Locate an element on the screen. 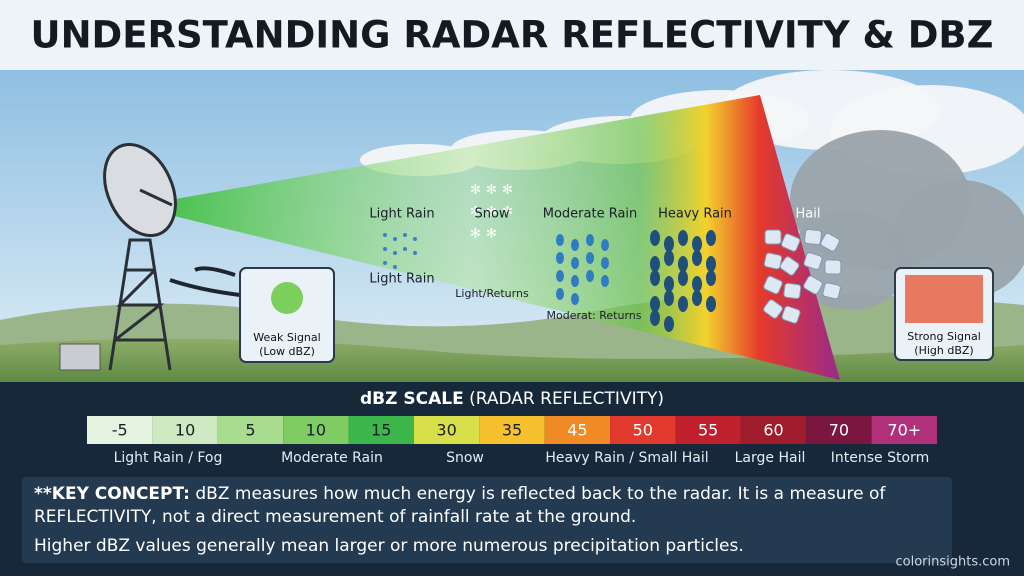 This screenshot has width=1024, height=580. key-concept-box is located at coordinates (487, 520).